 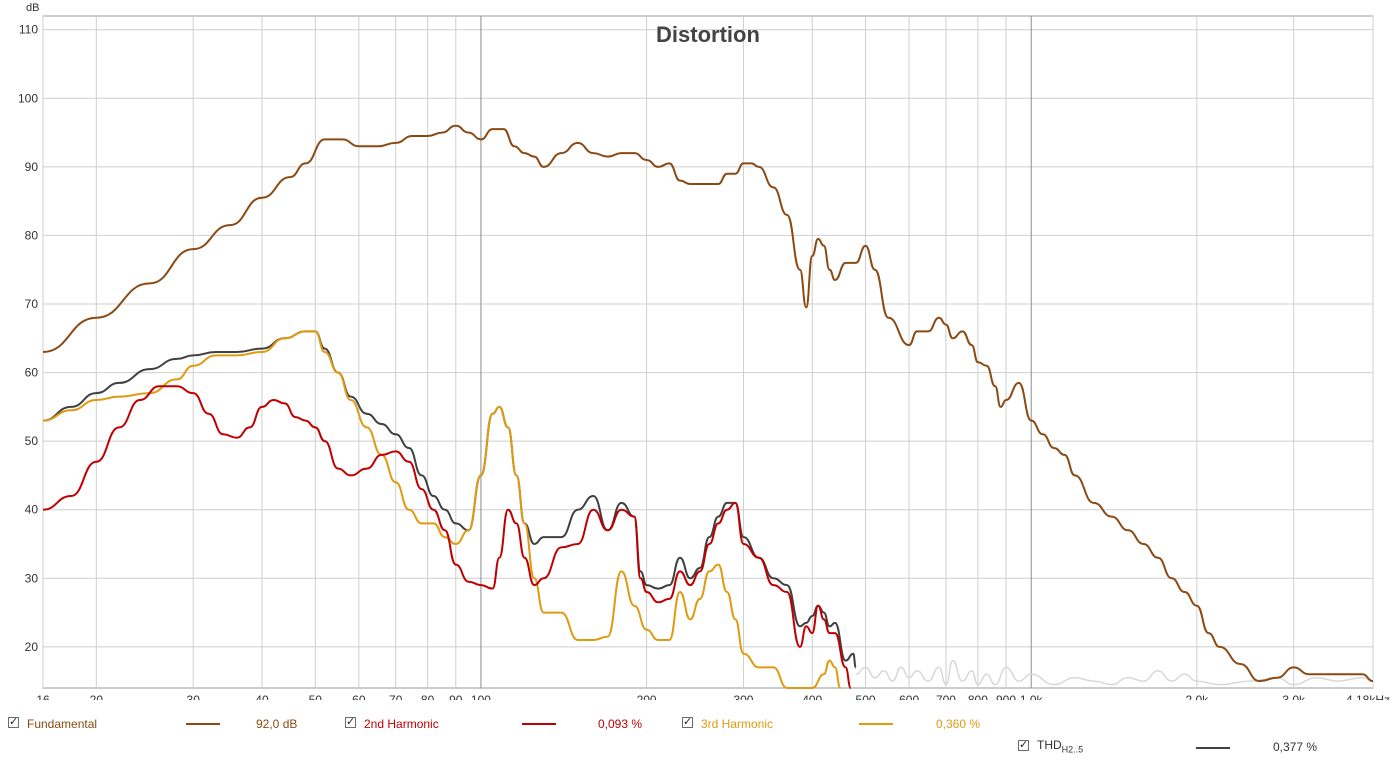 I want to click on legend-fundamental: ✓ Fundamental 92,0 dB, so click(x=168, y=723).